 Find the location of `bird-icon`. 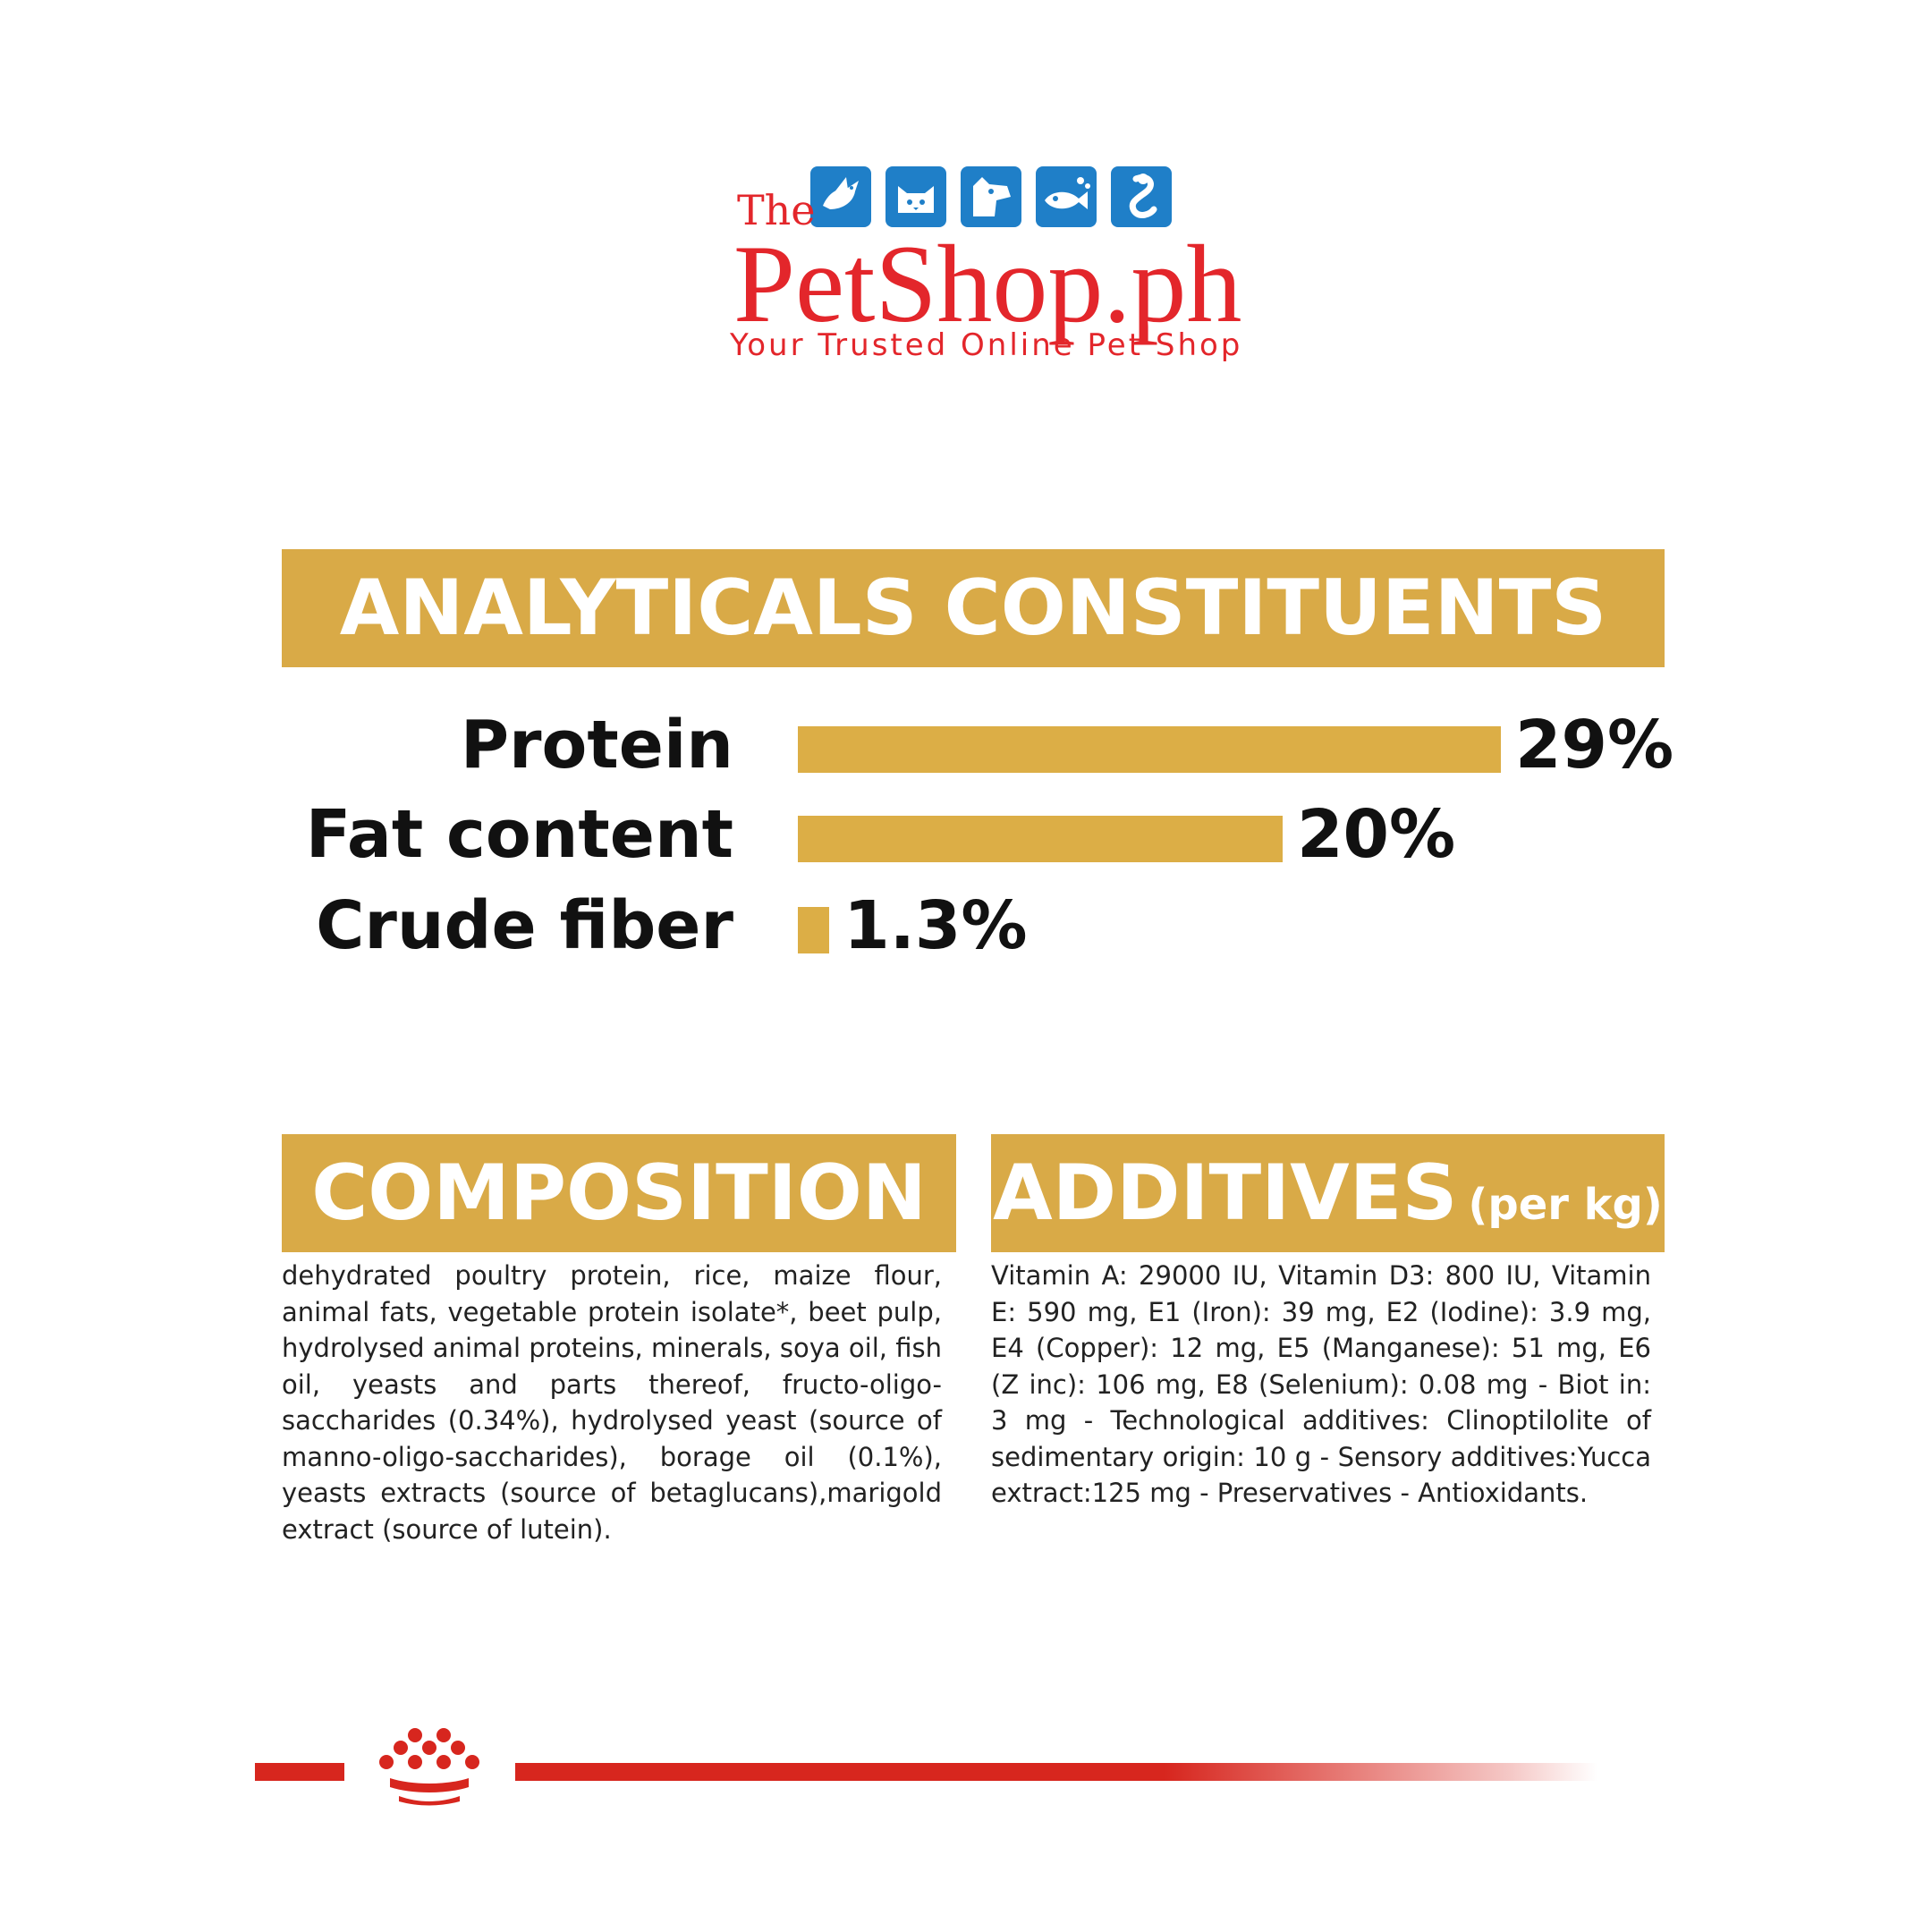

bird-icon is located at coordinates (840, 196).